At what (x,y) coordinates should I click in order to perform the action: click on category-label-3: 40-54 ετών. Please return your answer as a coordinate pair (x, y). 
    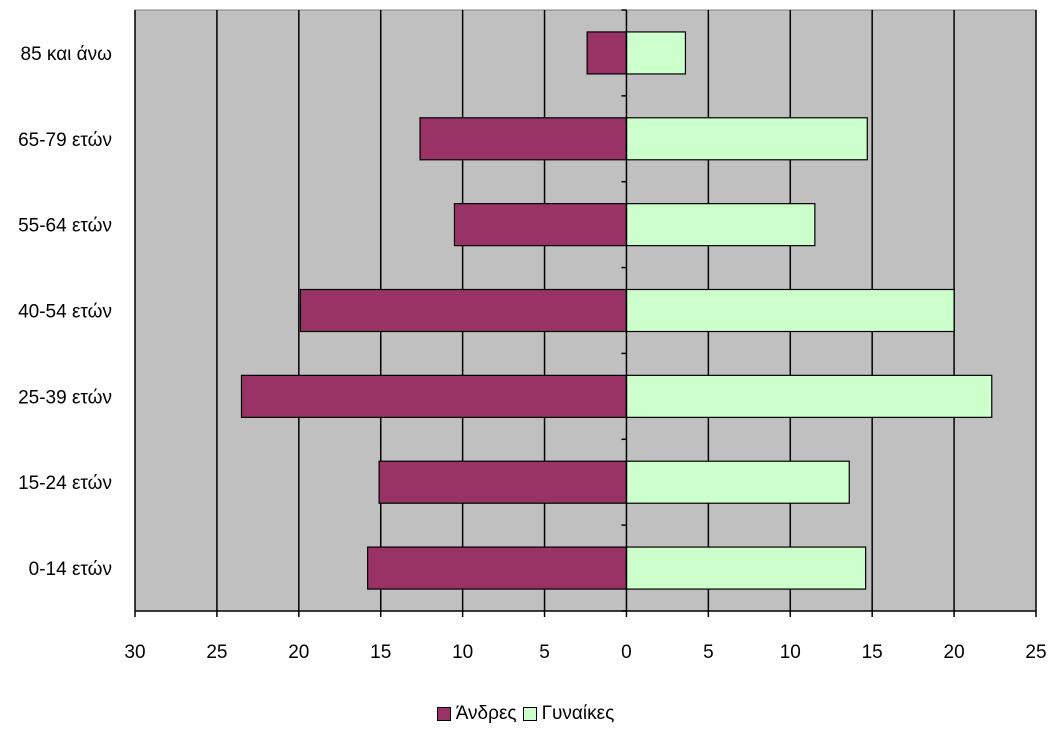
    Looking at the image, I should click on (65, 312).